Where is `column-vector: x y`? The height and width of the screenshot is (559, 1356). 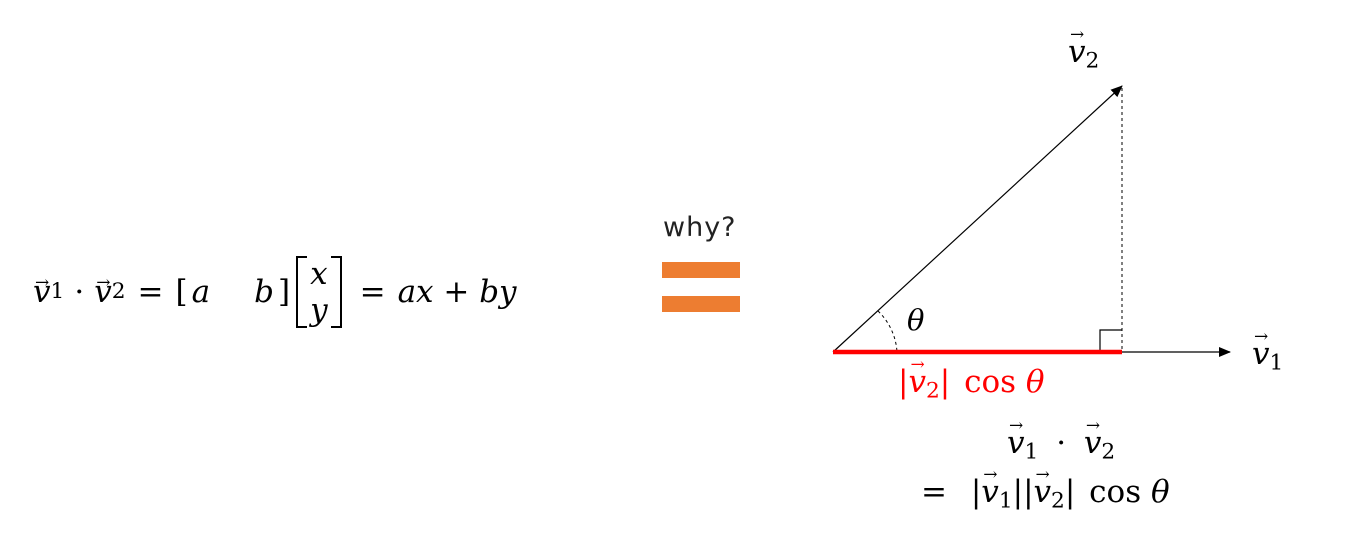 column-vector: x y is located at coordinates (319, 292).